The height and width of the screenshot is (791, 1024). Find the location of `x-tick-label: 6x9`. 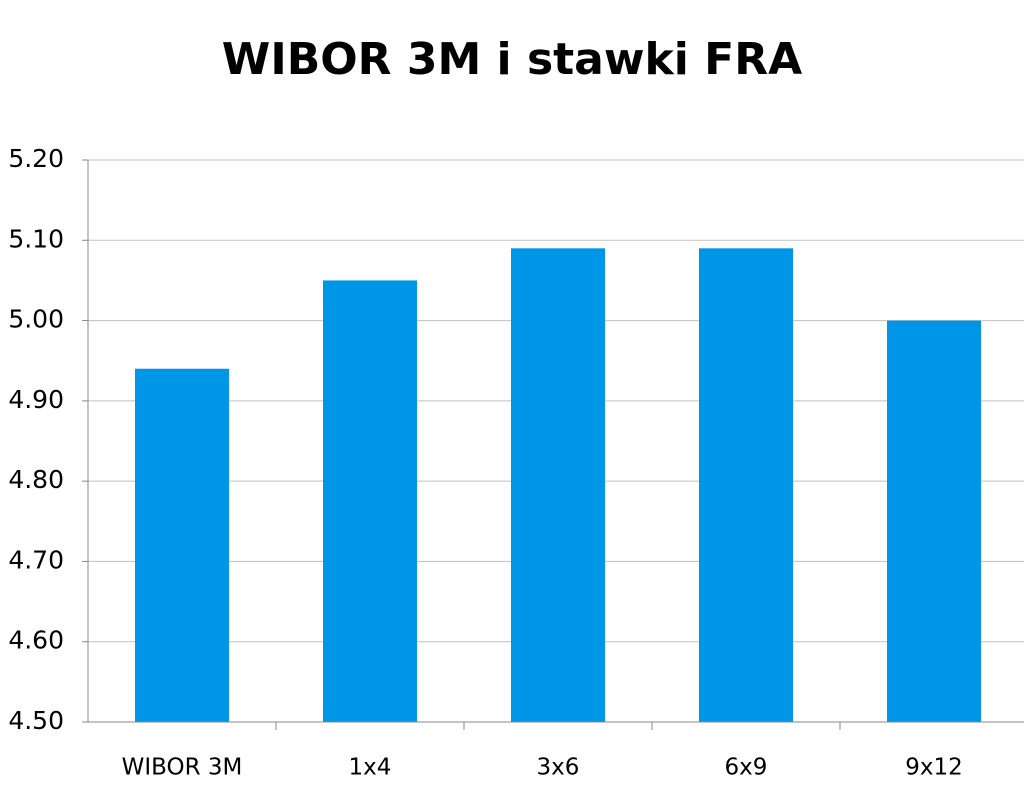

x-tick-label: 6x9 is located at coordinates (746, 768).